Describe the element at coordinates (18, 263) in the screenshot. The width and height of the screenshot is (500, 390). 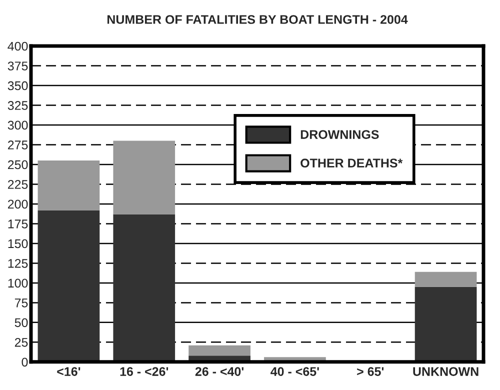
I see `y-tick-label: 125` at that location.